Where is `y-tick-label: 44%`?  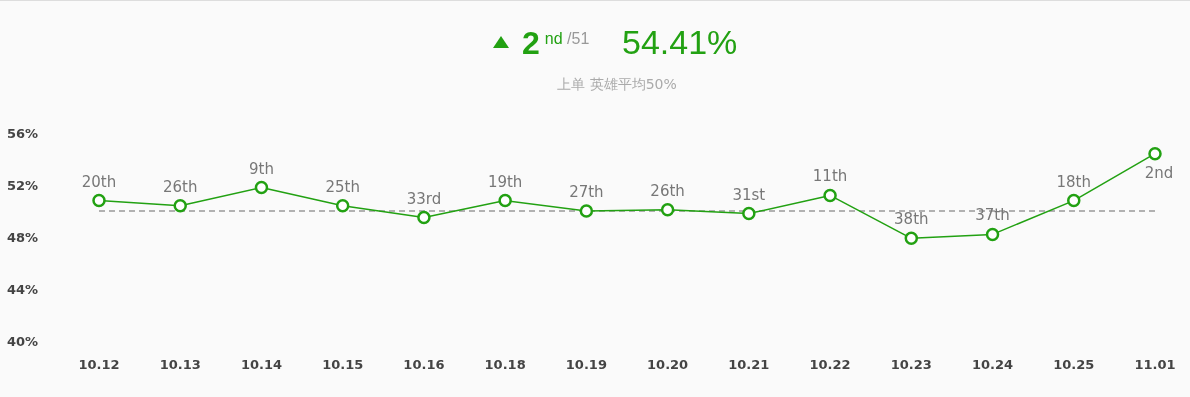 y-tick-label: 44% is located at coordinates (22, 289).